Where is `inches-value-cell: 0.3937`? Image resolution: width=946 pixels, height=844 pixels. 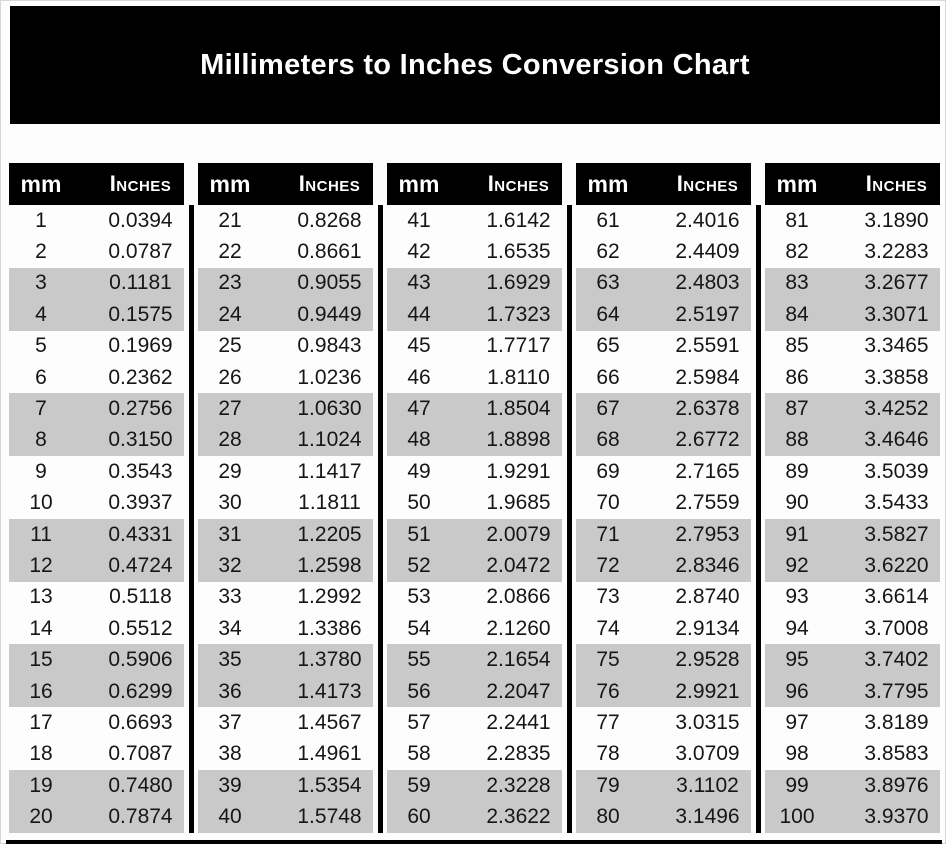
inches-value-cell: 0.3937 is located at coordinates (140, 503).